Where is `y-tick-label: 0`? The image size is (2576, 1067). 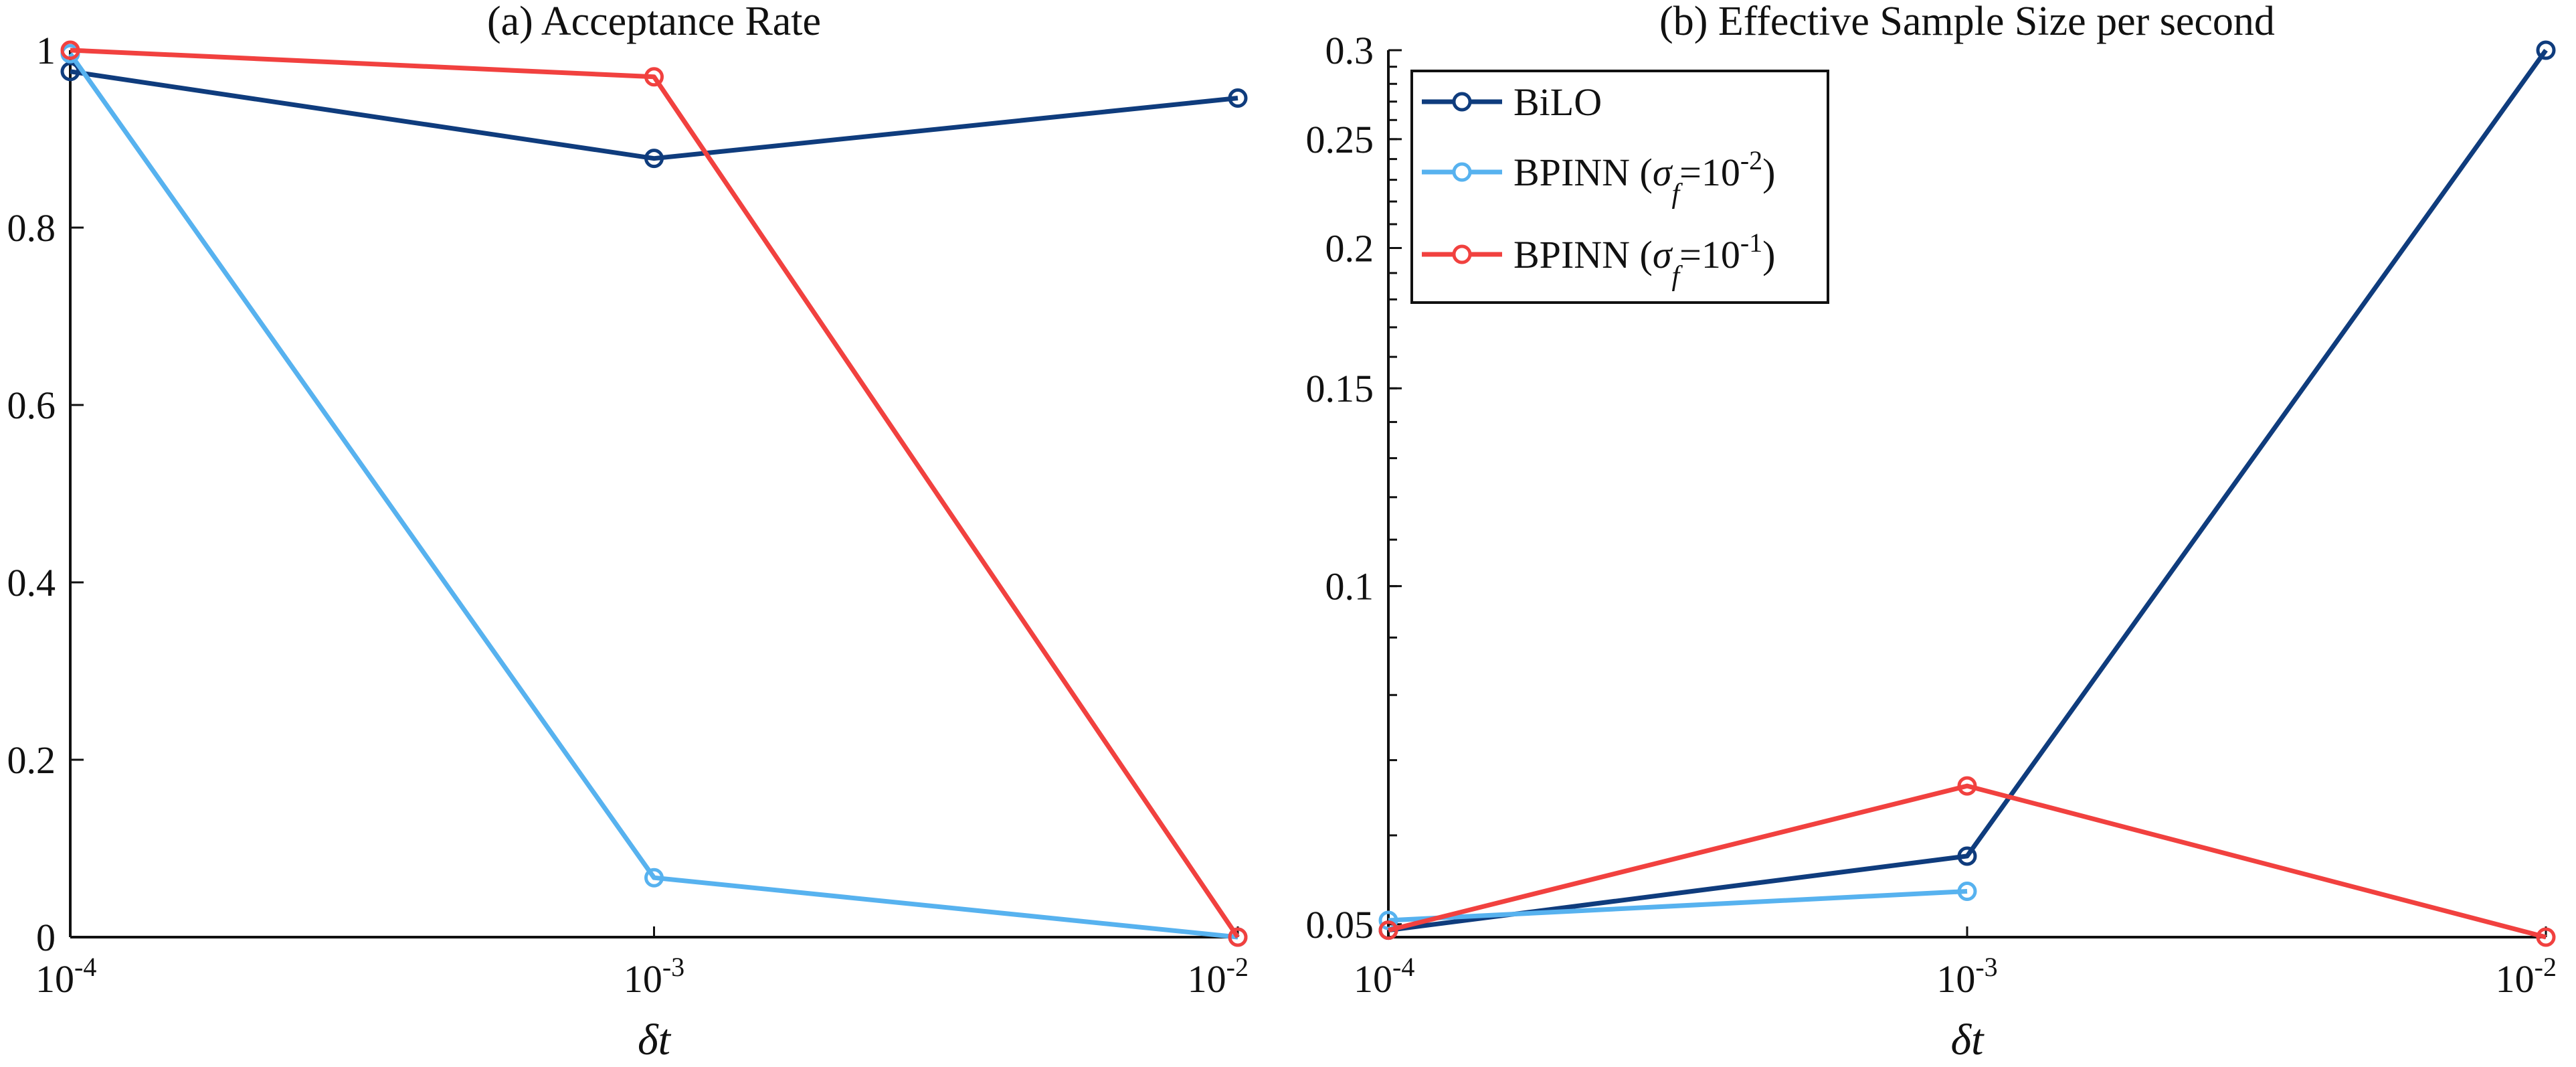 y-tick-label: 0 is located at coordinates (46, 937).